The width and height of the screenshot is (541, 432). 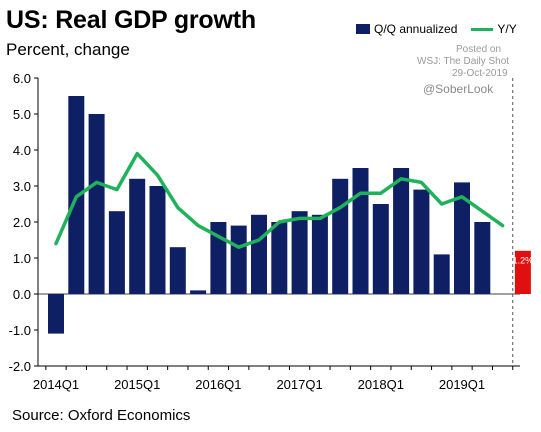 I want to click on x-tick-label: 2016Q1, so click(x=218, y=384).